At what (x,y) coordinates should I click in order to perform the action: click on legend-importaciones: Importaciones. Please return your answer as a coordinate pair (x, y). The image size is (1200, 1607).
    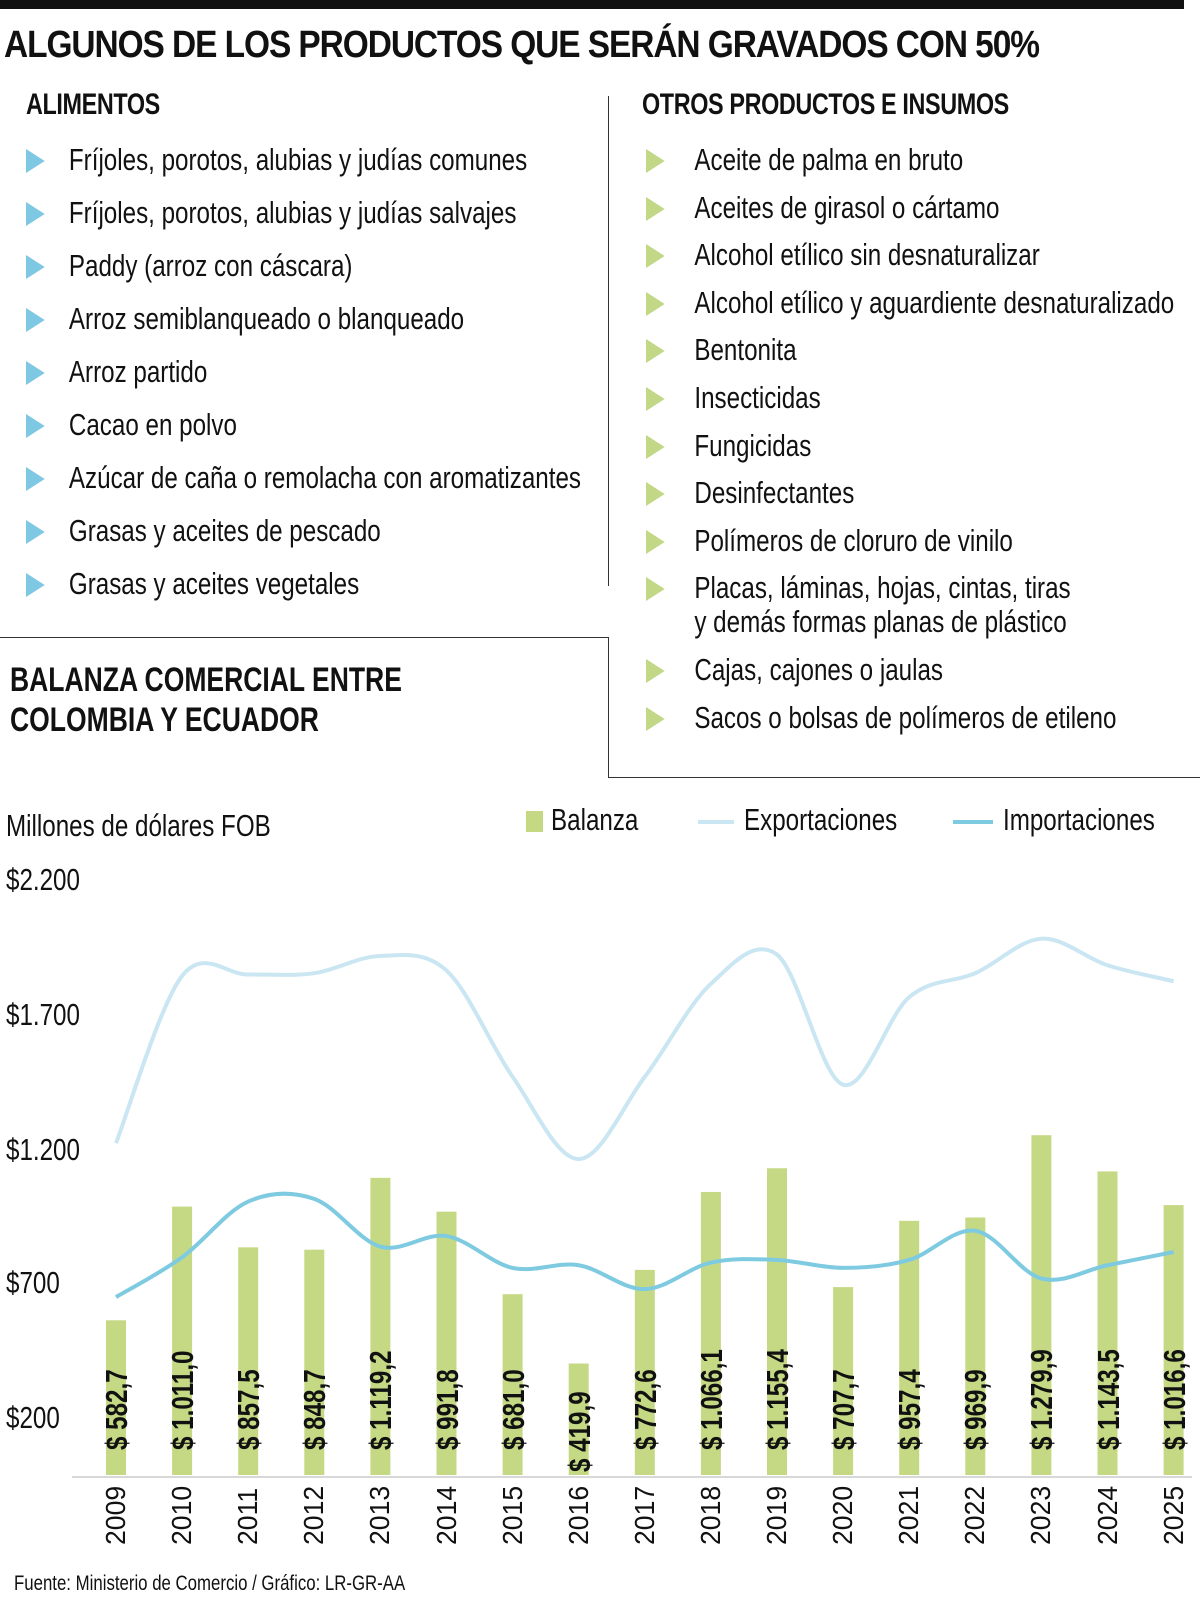
    Looking at the image, I should click on (1075, 820).